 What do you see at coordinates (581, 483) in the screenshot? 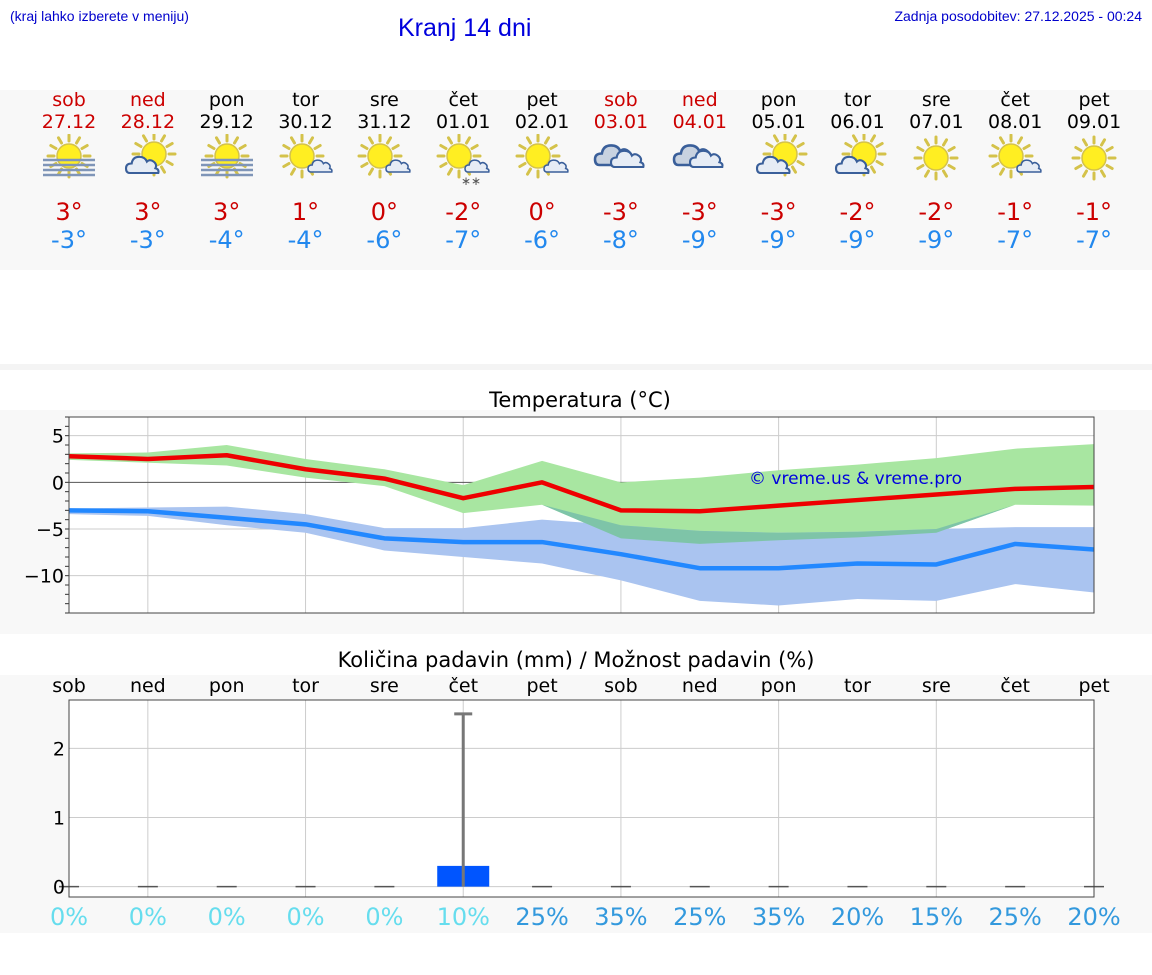
I see `max-temp-line` at bounding box center [581, 483].